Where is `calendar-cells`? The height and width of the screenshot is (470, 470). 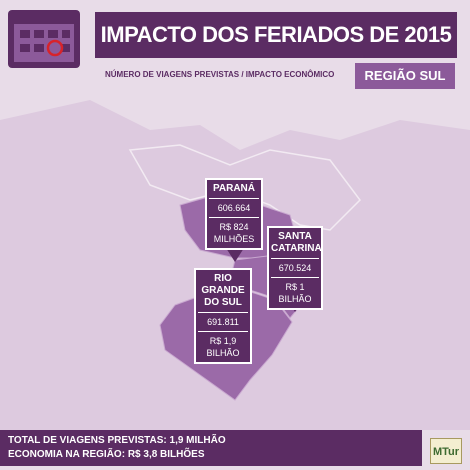
calendar-cells is located at coordinates (45, 41).